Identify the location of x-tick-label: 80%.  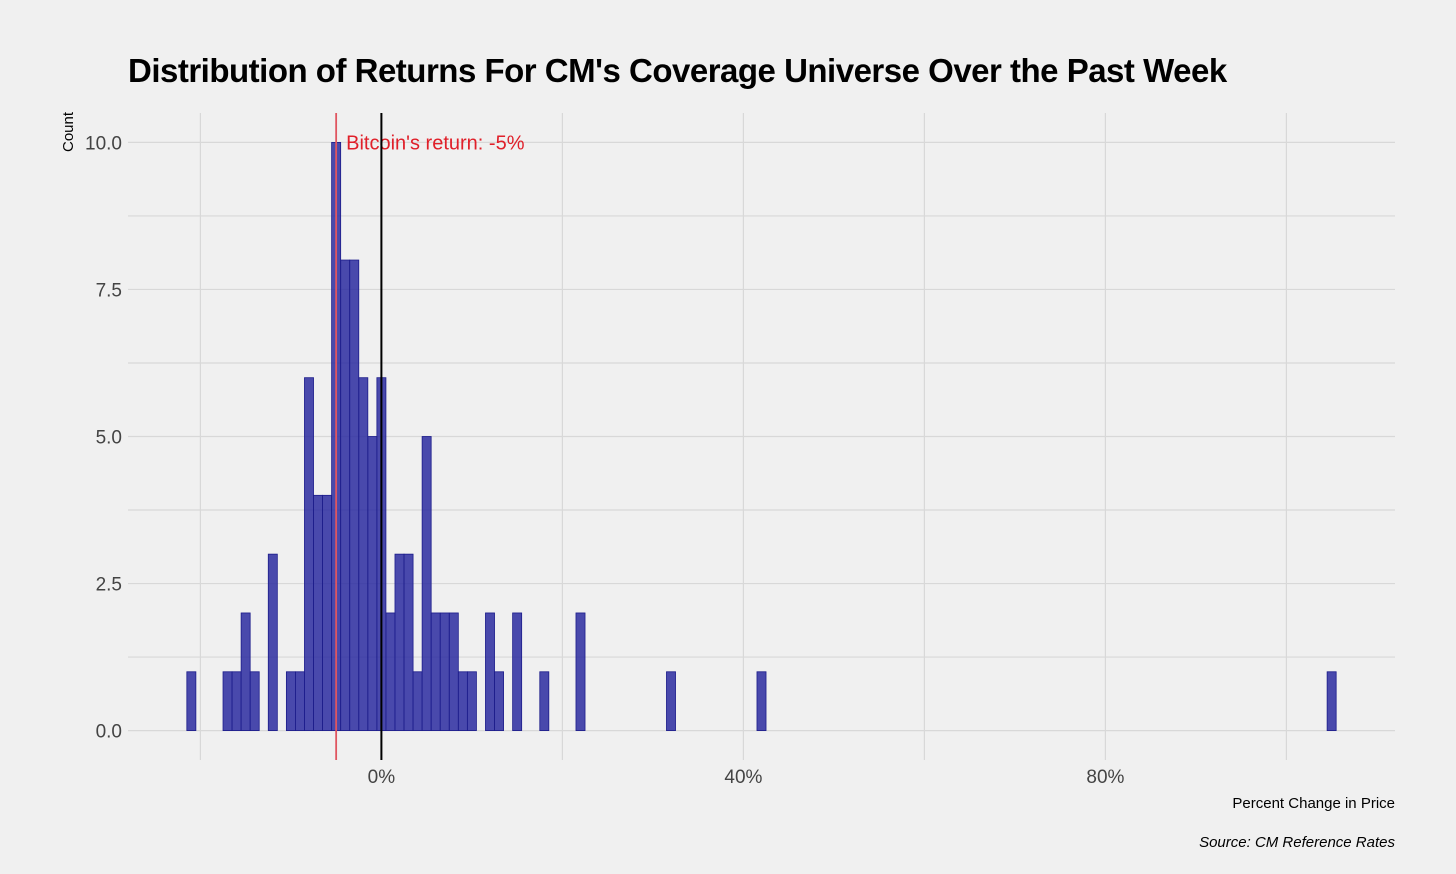
(1105, 777).